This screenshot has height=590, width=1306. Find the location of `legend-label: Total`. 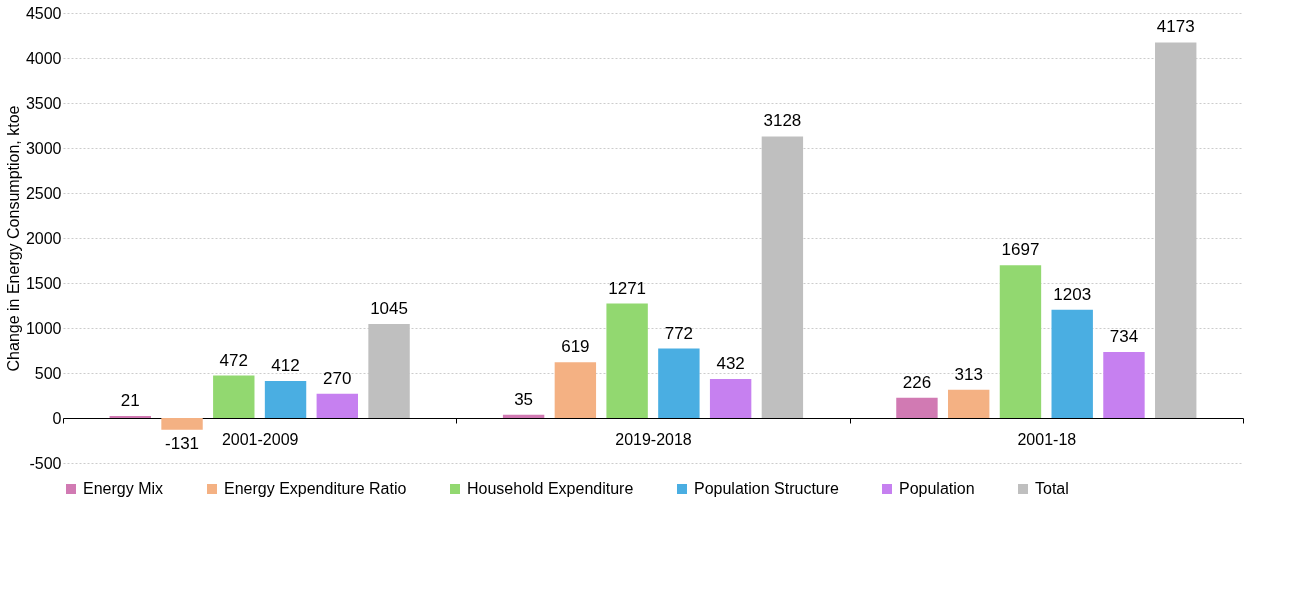

legend-label: Total is located at coordinates (1052, 488).